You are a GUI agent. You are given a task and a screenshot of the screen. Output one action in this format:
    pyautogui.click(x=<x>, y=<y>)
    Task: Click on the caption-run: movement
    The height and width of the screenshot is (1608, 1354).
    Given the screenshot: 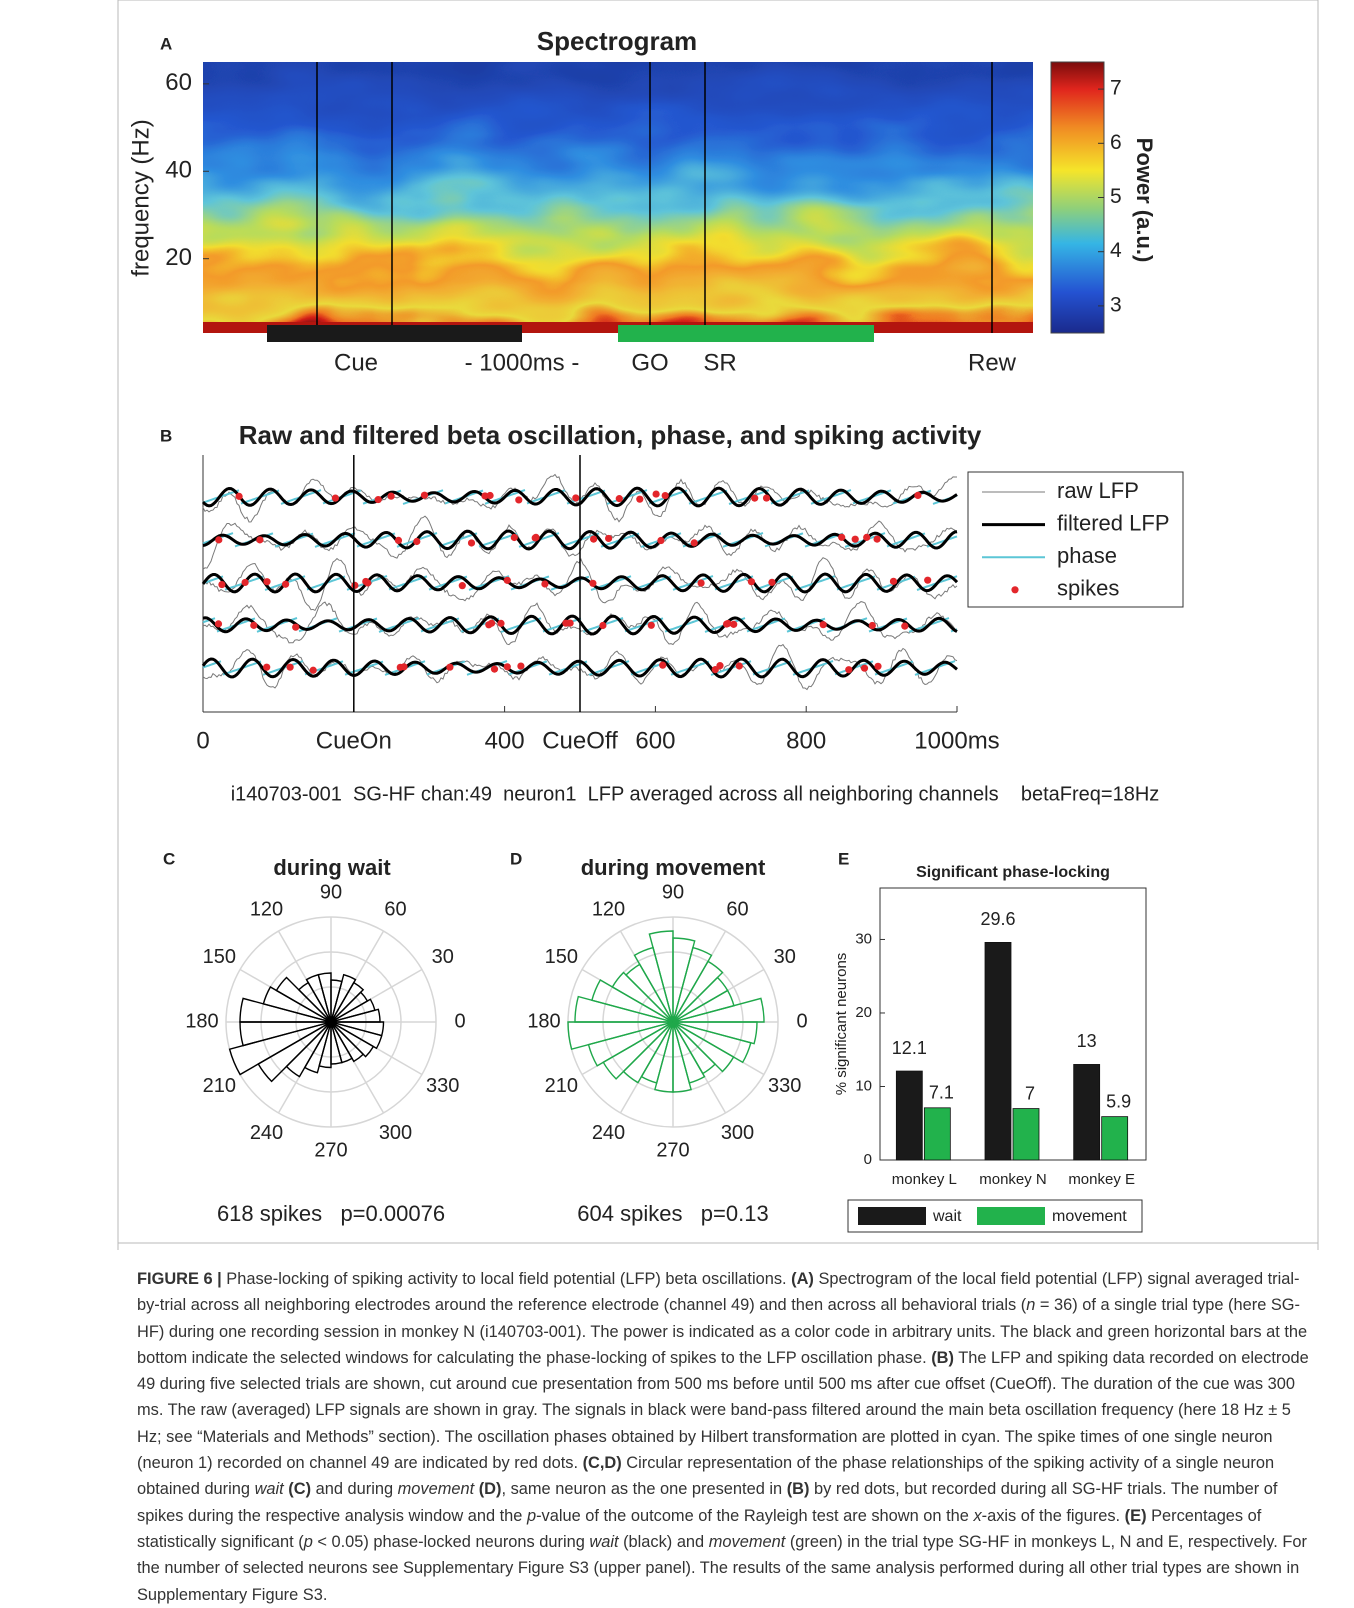 What is the action you would take?
    pyautogui.click(x=436, y=1489)
    